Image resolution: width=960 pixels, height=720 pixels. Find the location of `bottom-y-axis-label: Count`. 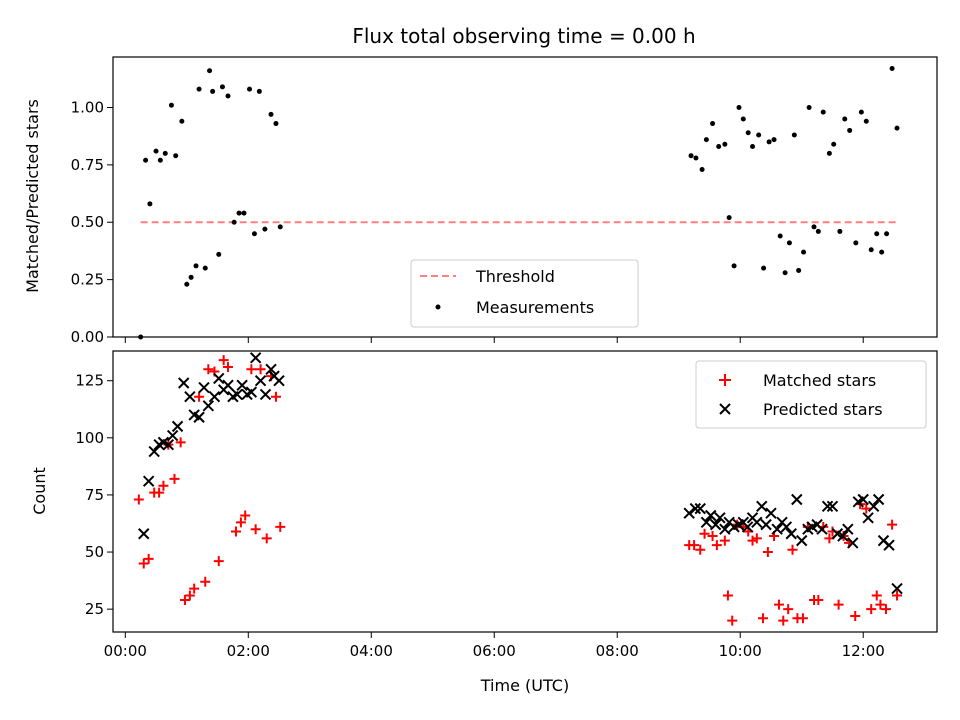

bottom-y-axis-label: Count is located at coordinates (39, 491).